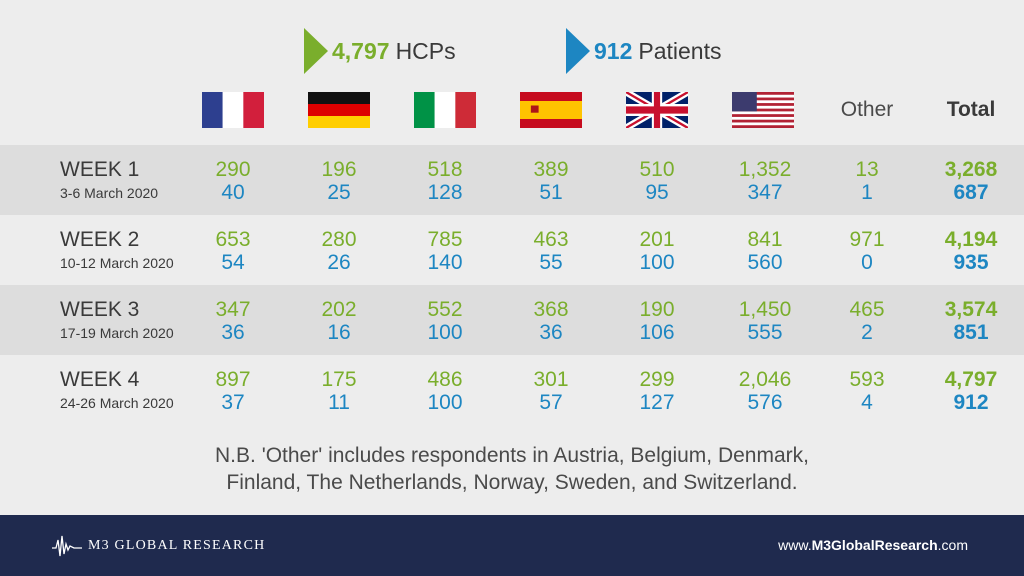  What do you see at coordinates (339, 262) in the screenshot?
I see `patient-value-germany: 26` at bounding box center [339, 262].